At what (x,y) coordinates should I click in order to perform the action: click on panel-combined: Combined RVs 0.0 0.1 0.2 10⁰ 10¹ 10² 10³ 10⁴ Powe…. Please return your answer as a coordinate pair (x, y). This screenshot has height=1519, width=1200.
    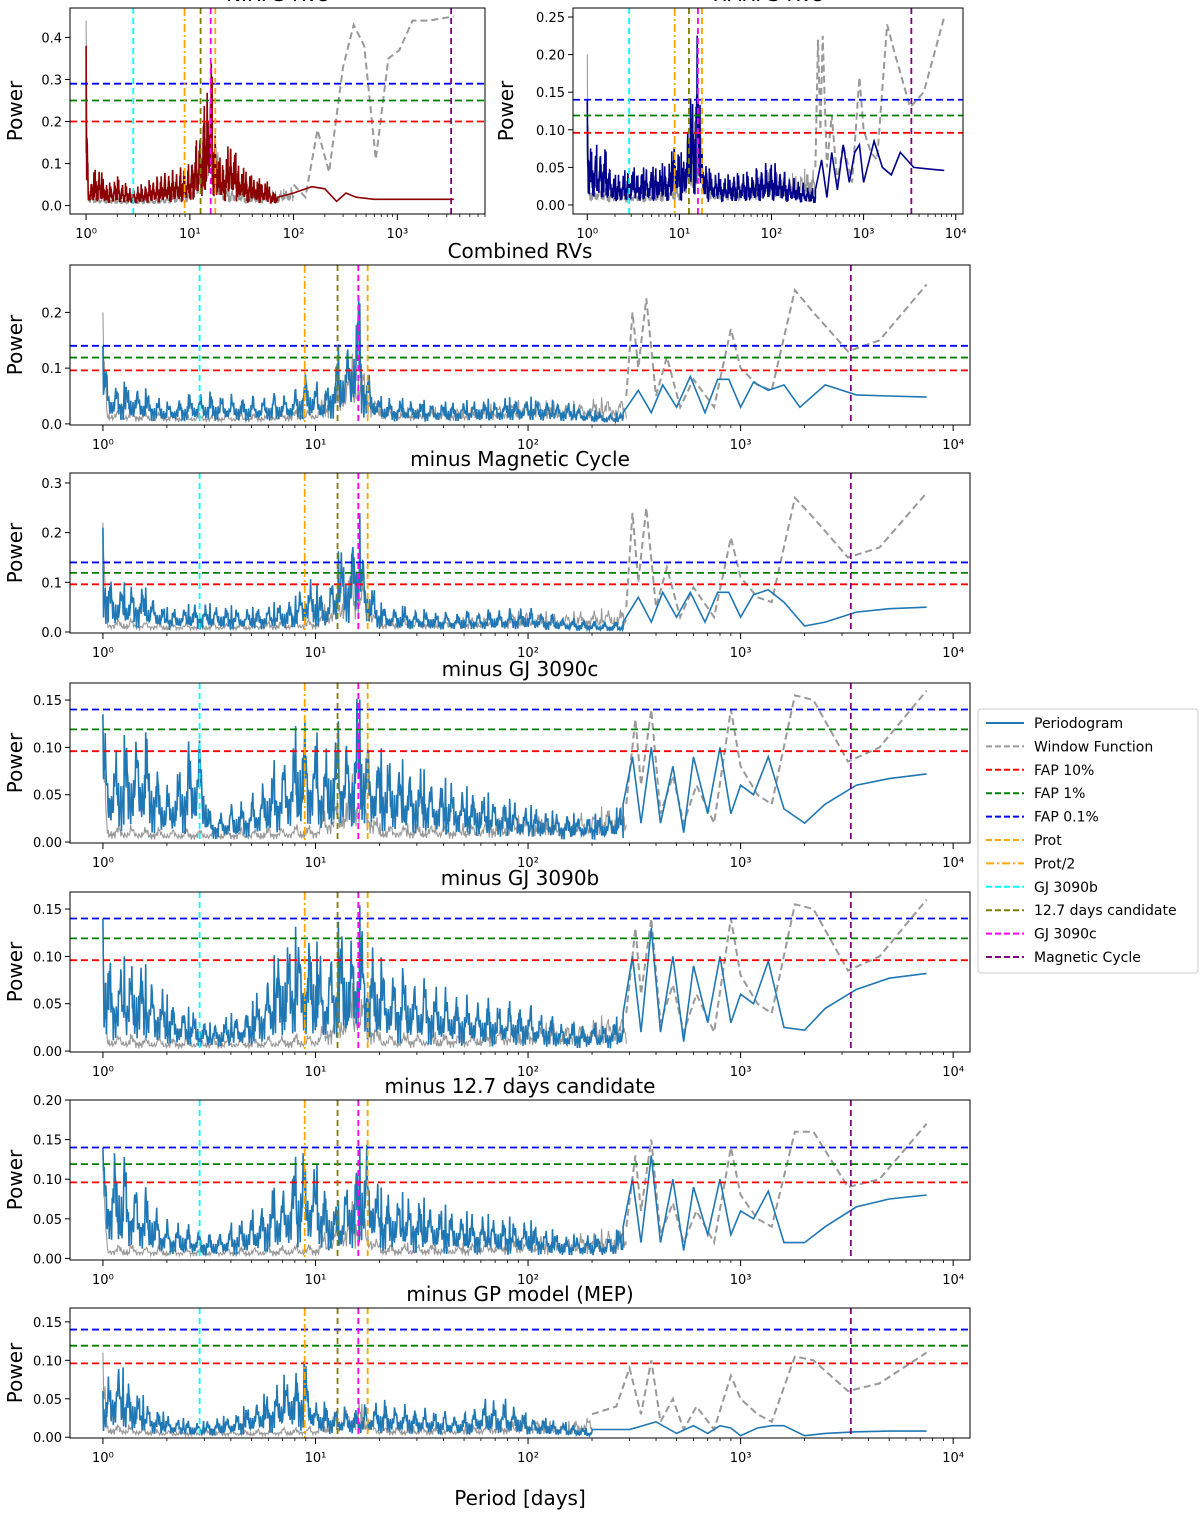
    Looking at the image, I should click on (487, 346).